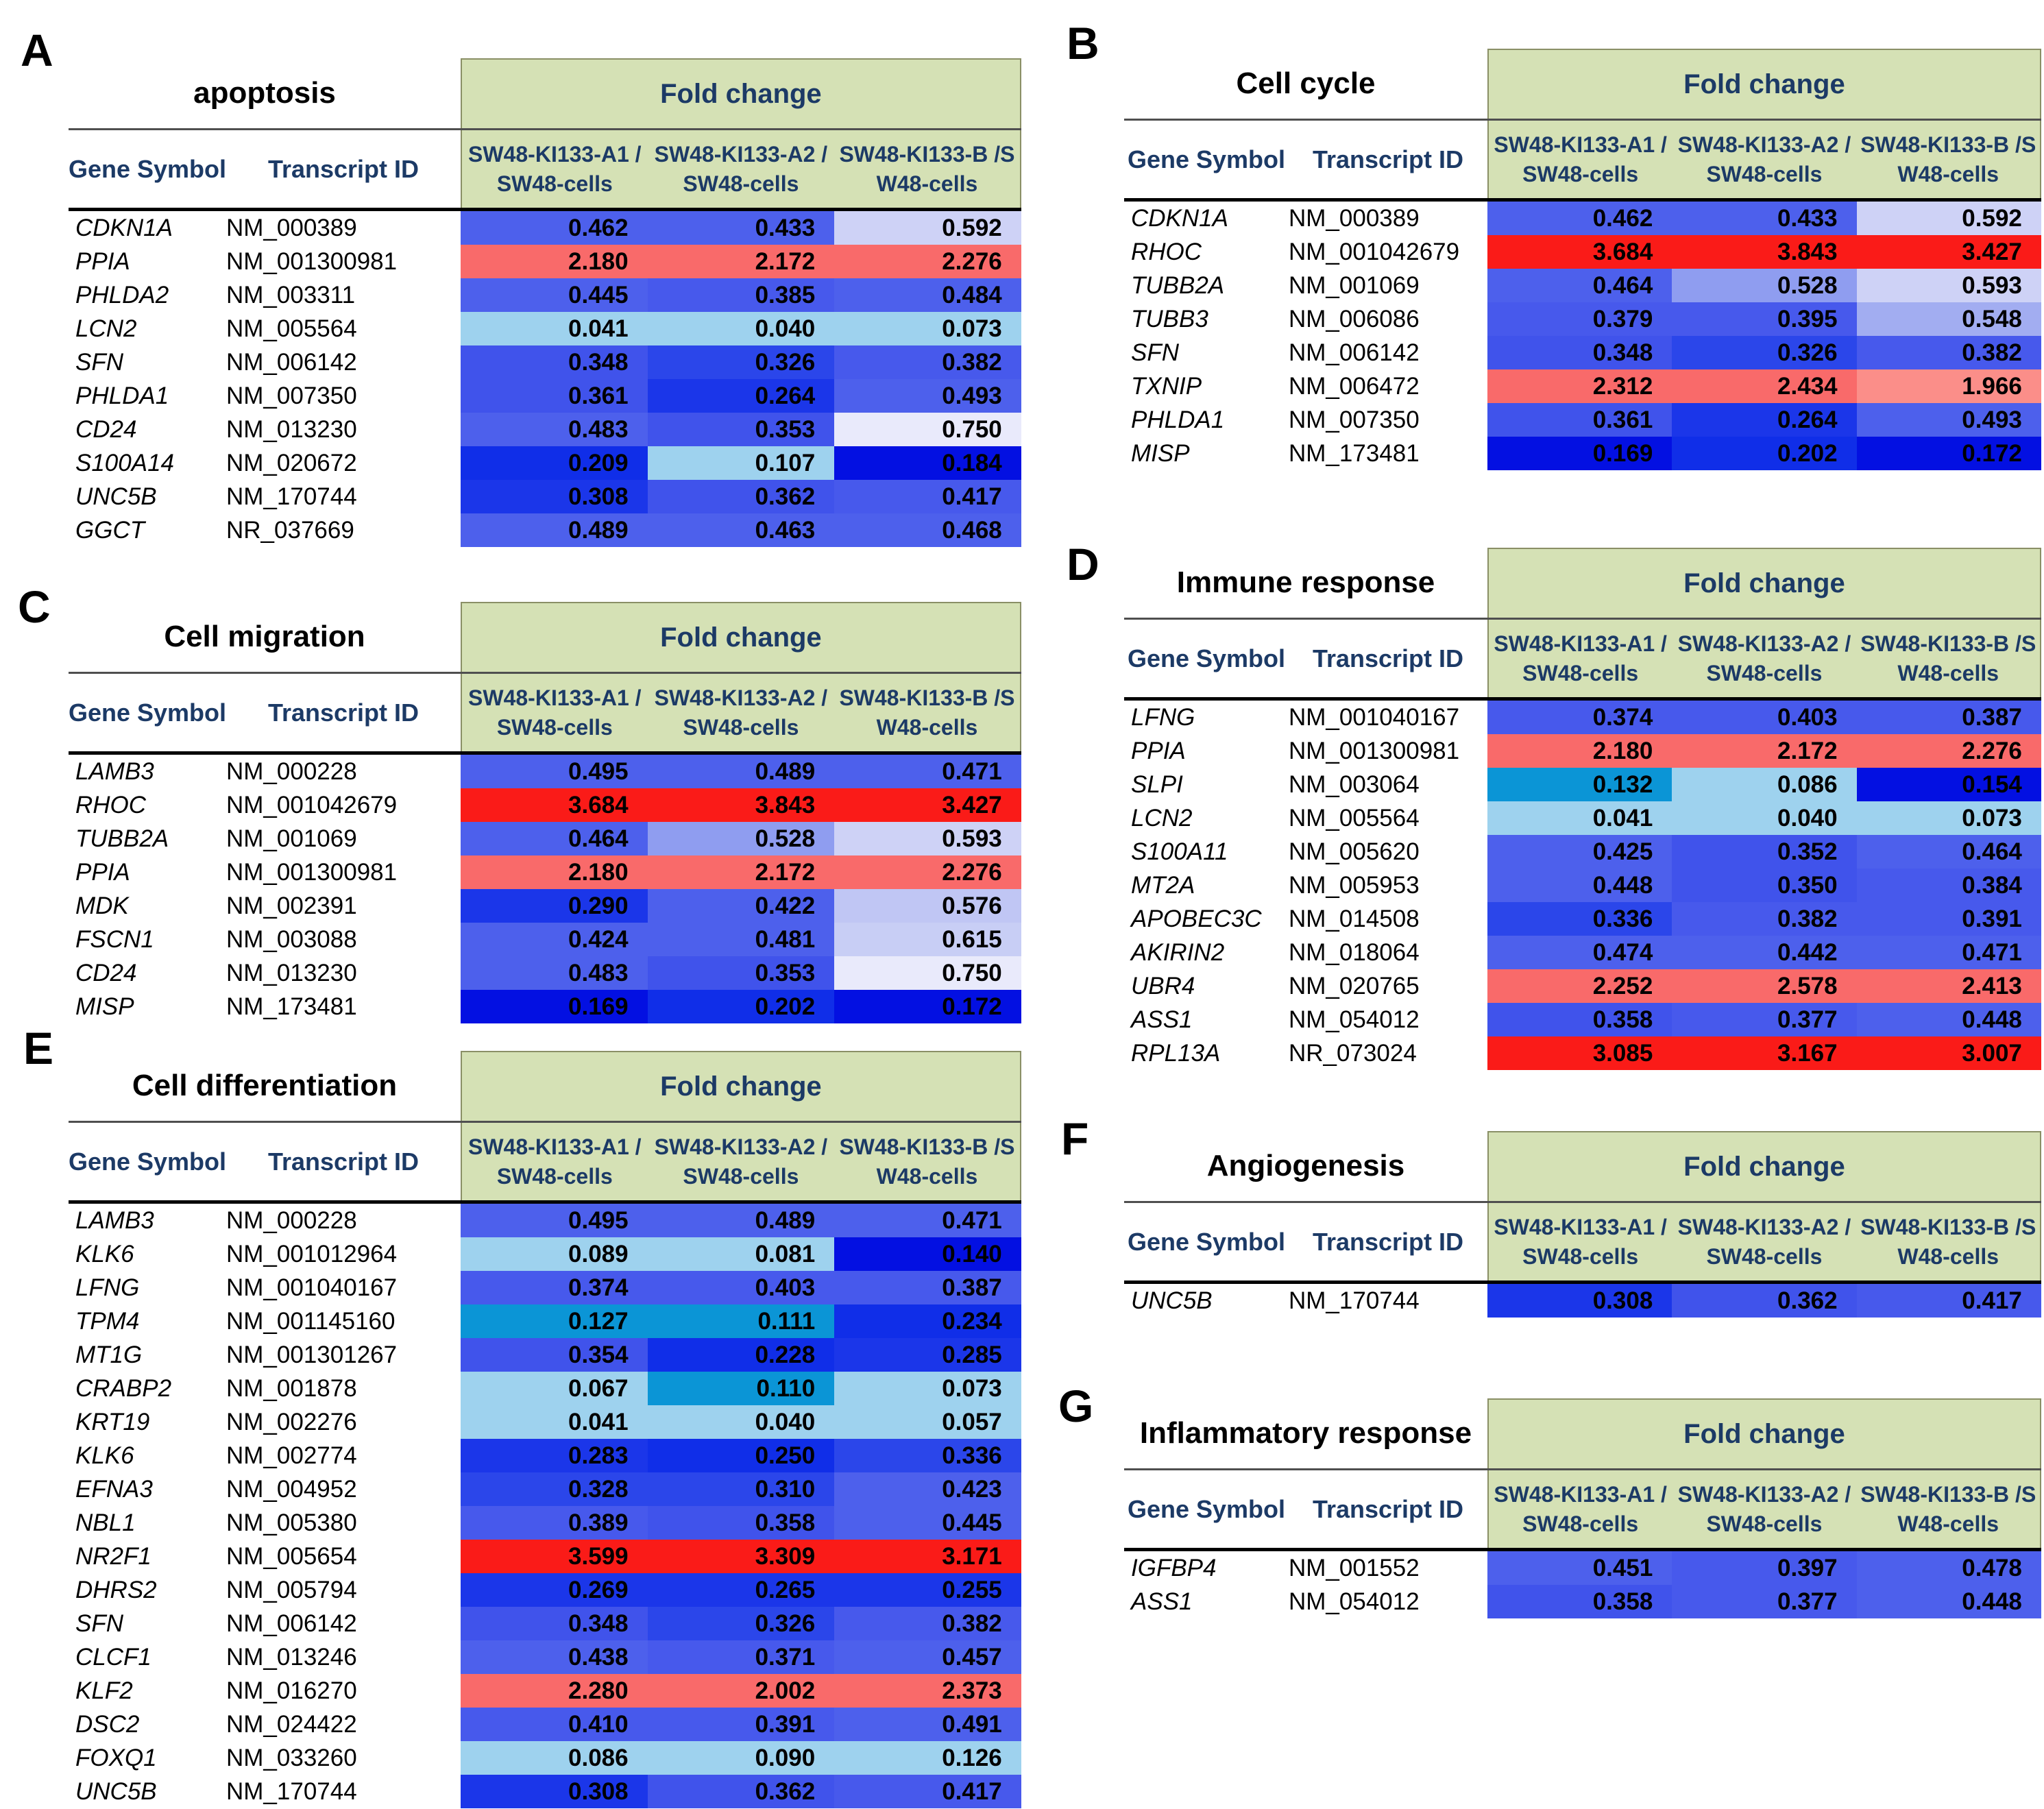 The width and height of the screenshot is (2044, 1809). Describe the element at coordinates (927, 727) in the screenshot. I see `column-header-line2: W48-cells` at that location.